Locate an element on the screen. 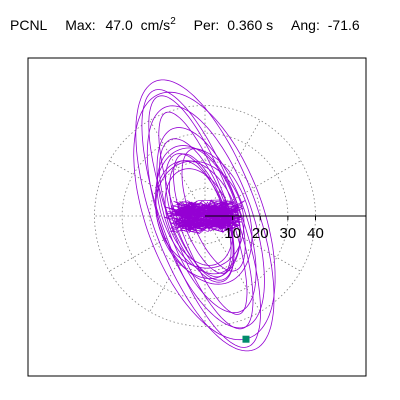 The width and height of the screenshot is (400, 400). radial-axis is located at coordinates (285, 217).